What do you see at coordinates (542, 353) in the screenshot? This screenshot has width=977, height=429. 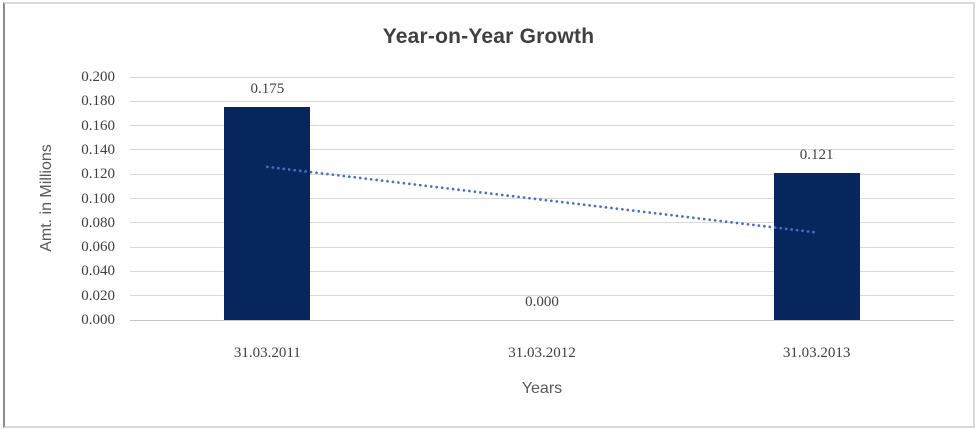 I see `x-tick-label: 31.03.2012` at bounding box center [542, 353].